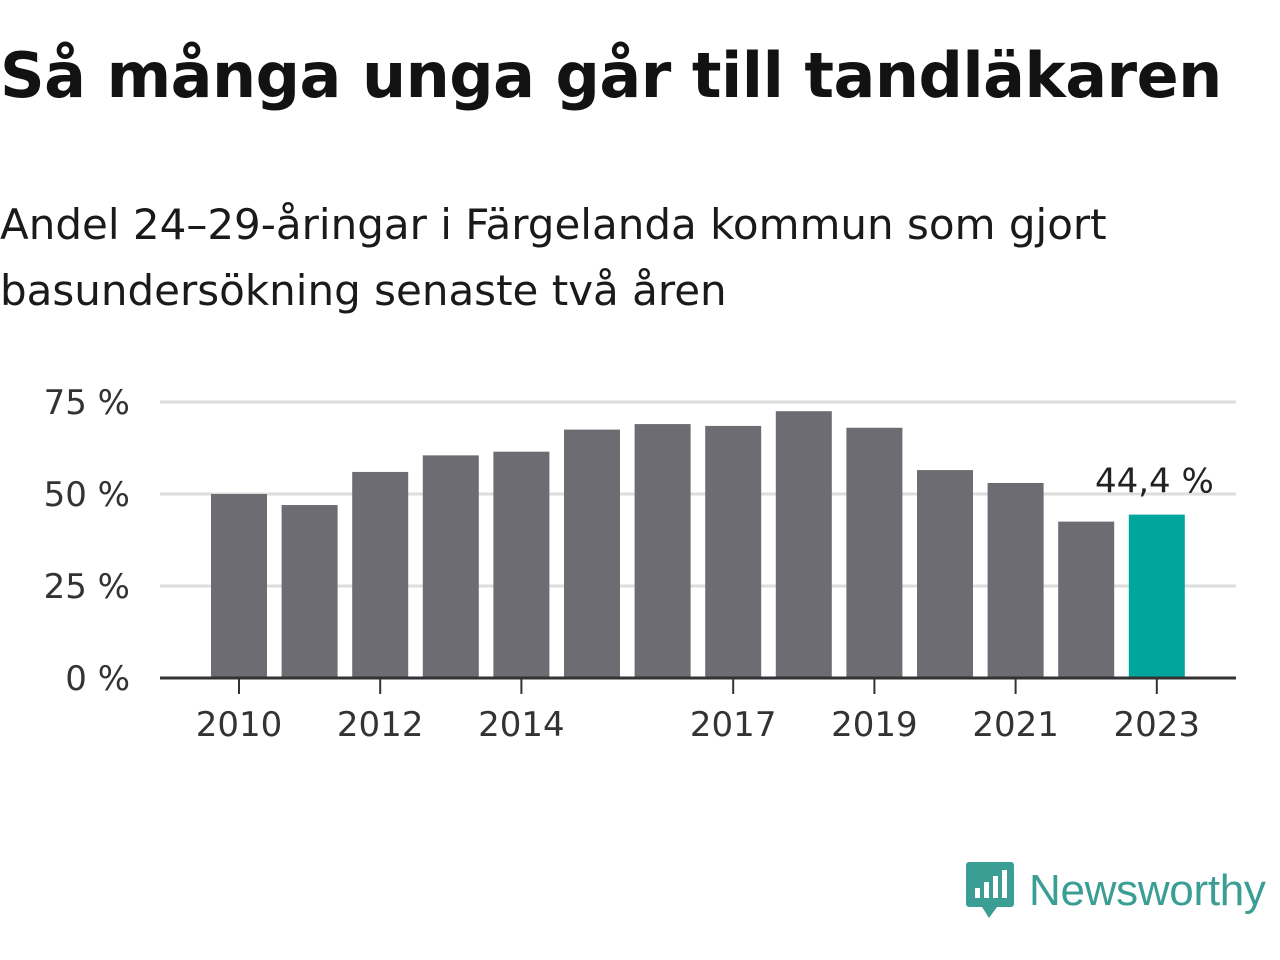 Image resolution: width=1280 pixels, height=960 pixels. Describe the element at coordinates (1154, 482) in the screenshot. I see `data-label: 44,4 %` at that location.